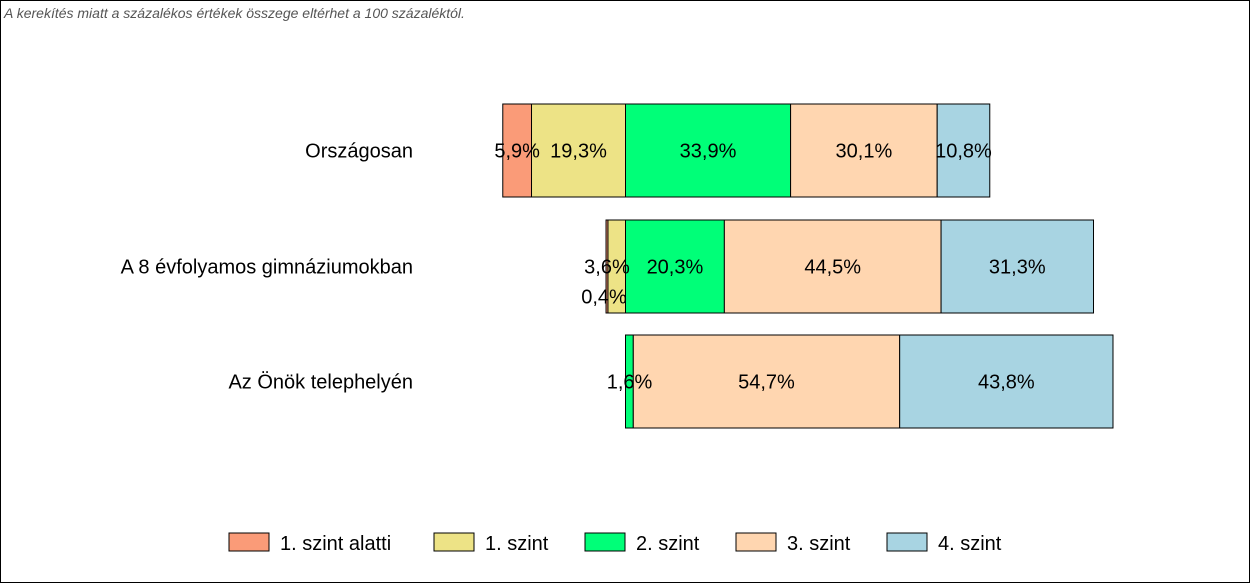  Describe the element at coordinates (517, 544) in the screenshot. I see `legend-label: 1. szint` at that location.